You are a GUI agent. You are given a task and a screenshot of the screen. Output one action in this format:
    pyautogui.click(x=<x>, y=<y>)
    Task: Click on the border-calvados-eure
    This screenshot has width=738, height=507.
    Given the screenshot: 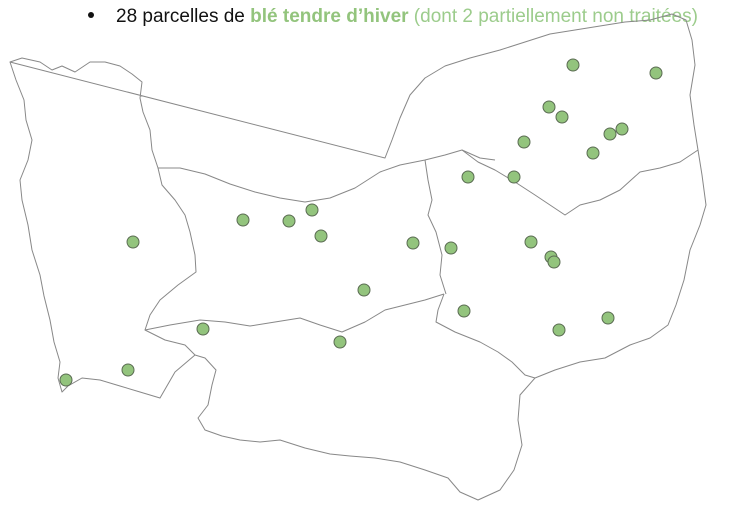 What is the action you would take?
    pyautogui.click(x=435, y=227)
    